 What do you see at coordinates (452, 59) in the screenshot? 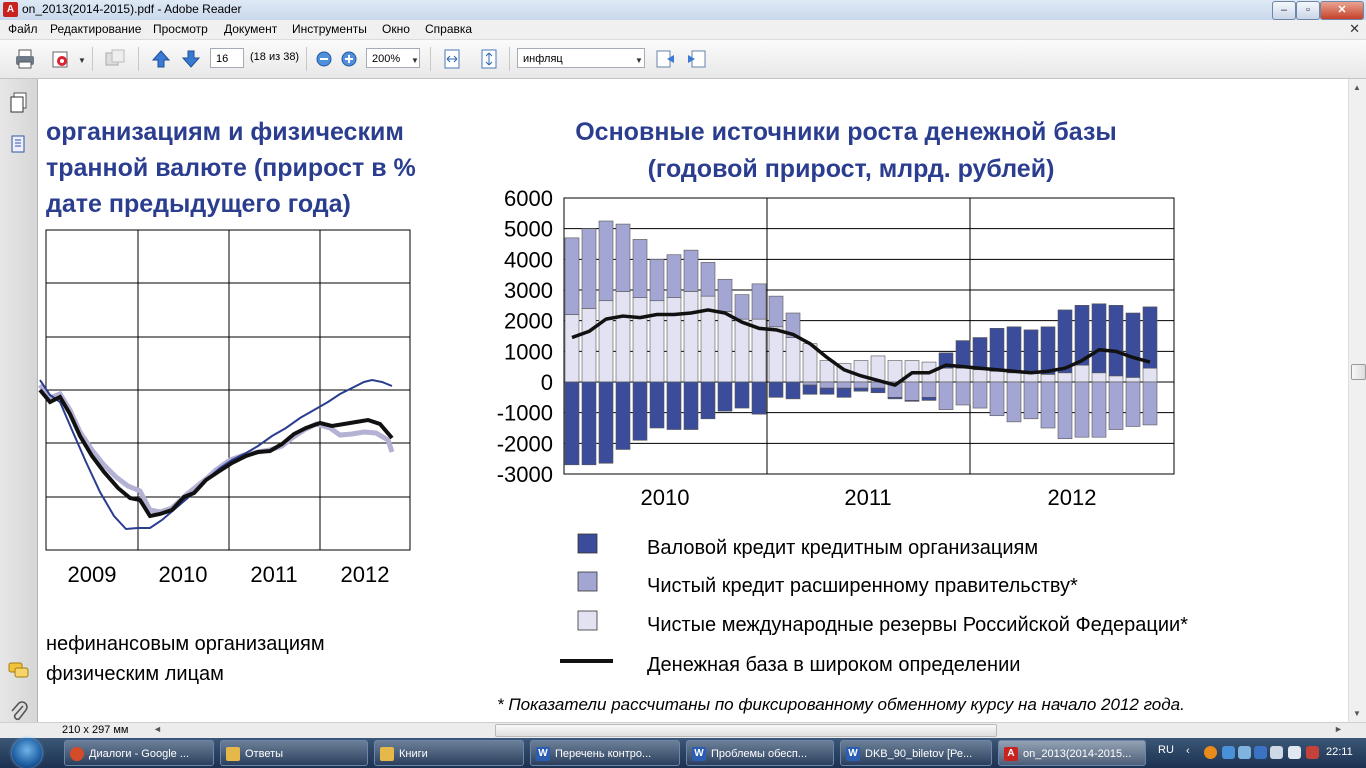
I see `fit-width-icon` at bounding box center [452, 59].